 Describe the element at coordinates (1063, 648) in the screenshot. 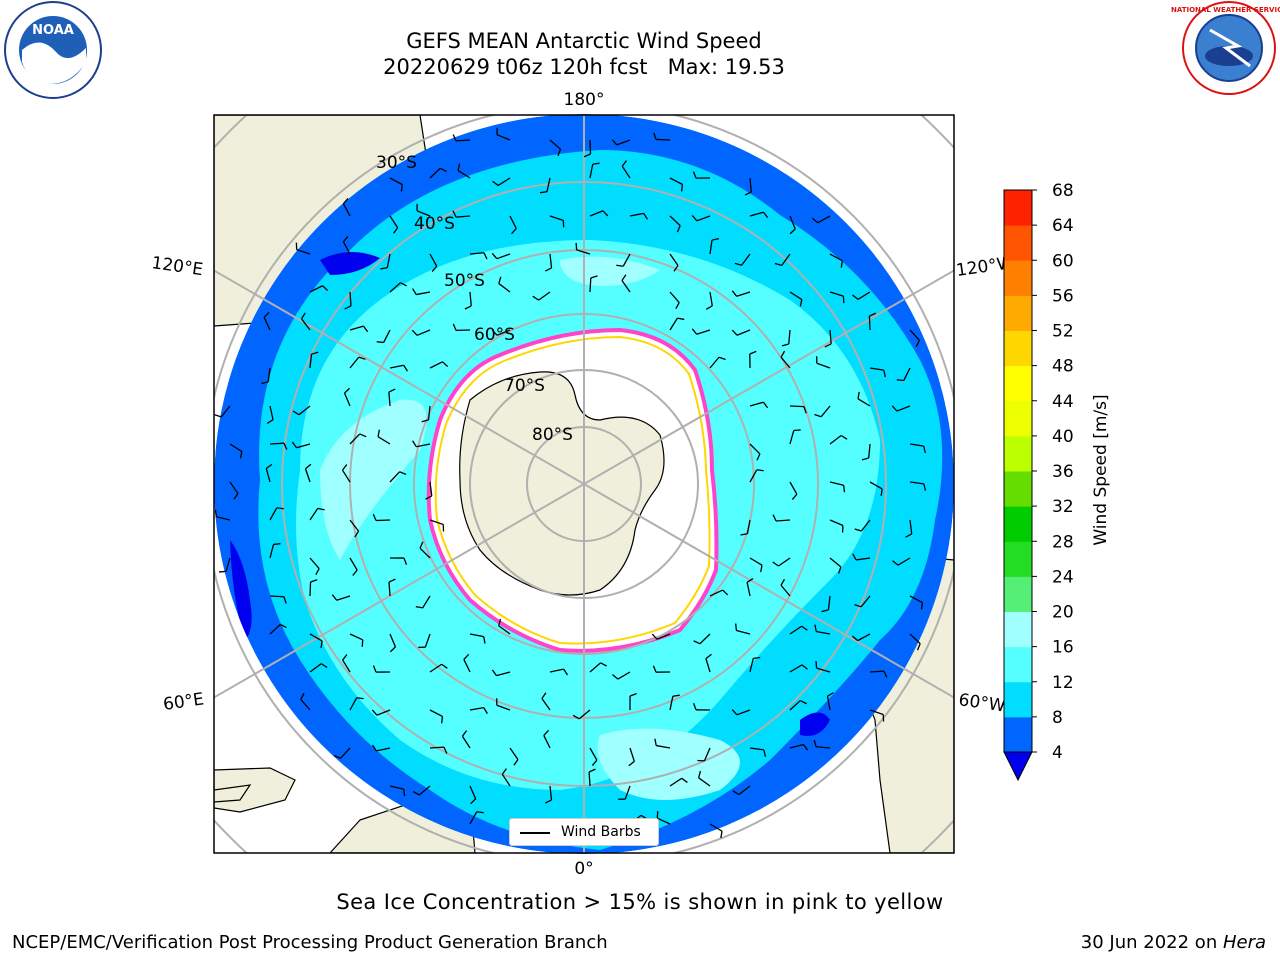

I see `colorbar-tick-label: 16` at that location.